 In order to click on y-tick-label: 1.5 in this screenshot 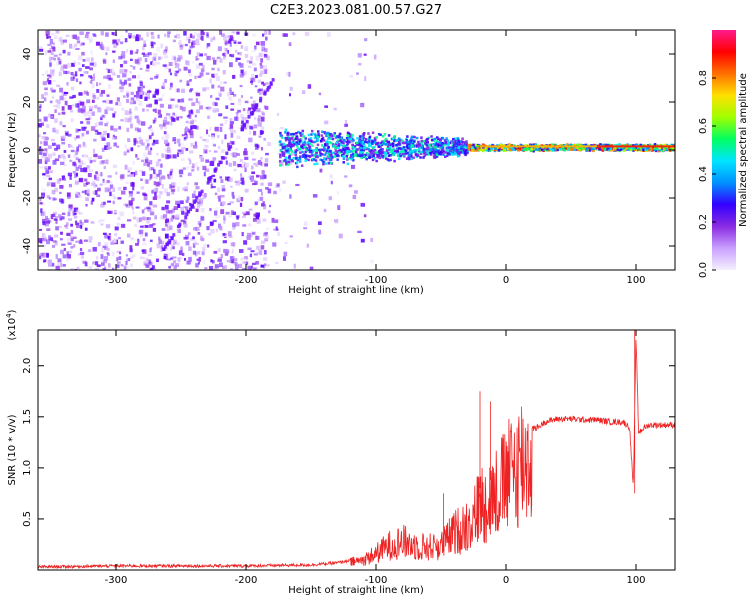, I will do `click(27, 417)`.